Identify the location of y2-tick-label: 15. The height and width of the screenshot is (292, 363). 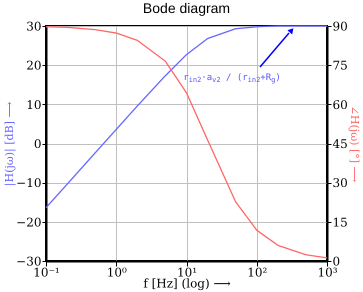
(340, 222).